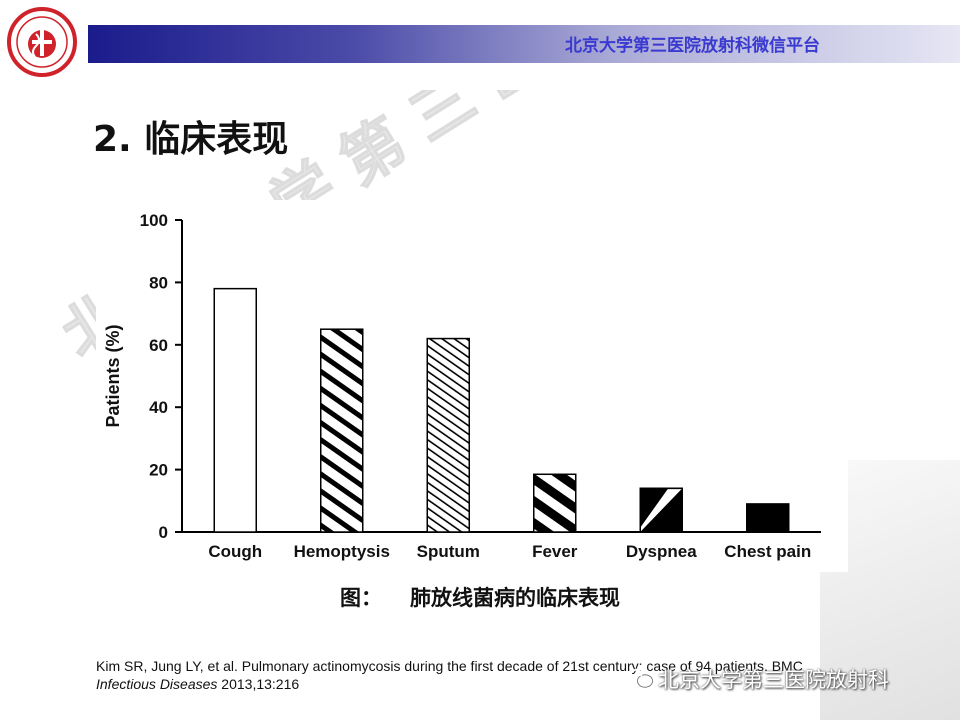 This screenshot has height=720, width=960. I want to click on figure-caption: 图： 肺放线菌病的临床表现, so click(480, 597).